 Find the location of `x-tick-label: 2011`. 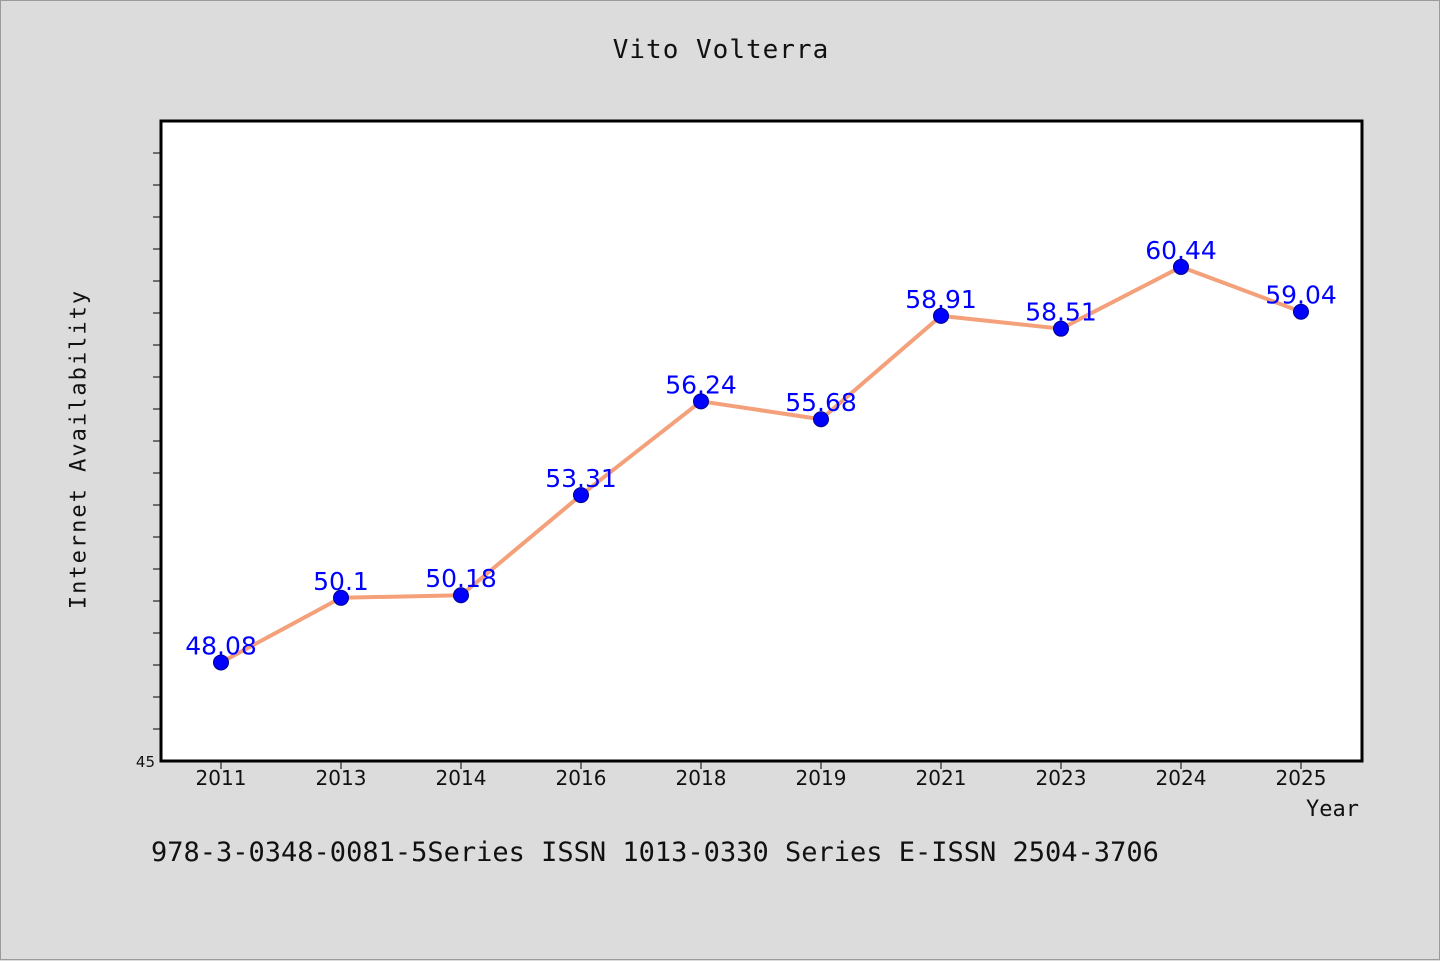

x-tick-label: 2011 is located at coordinates (221, 778).